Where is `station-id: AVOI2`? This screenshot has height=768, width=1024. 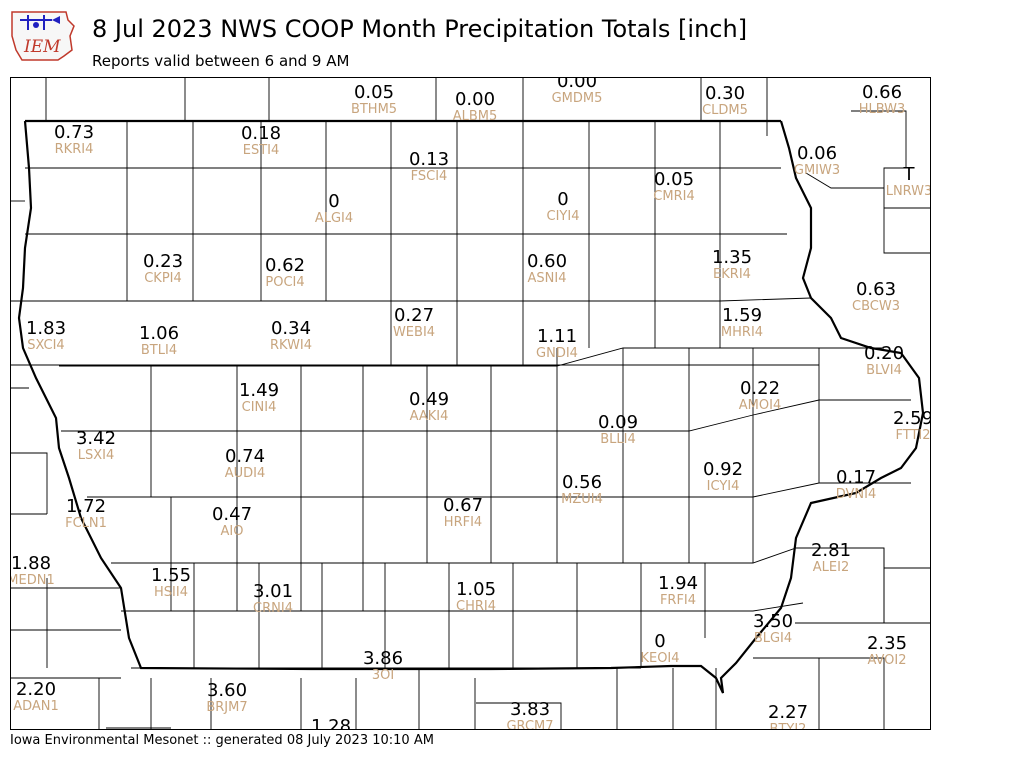
station-id: AVOI2 is located at coordinates (887, 660).